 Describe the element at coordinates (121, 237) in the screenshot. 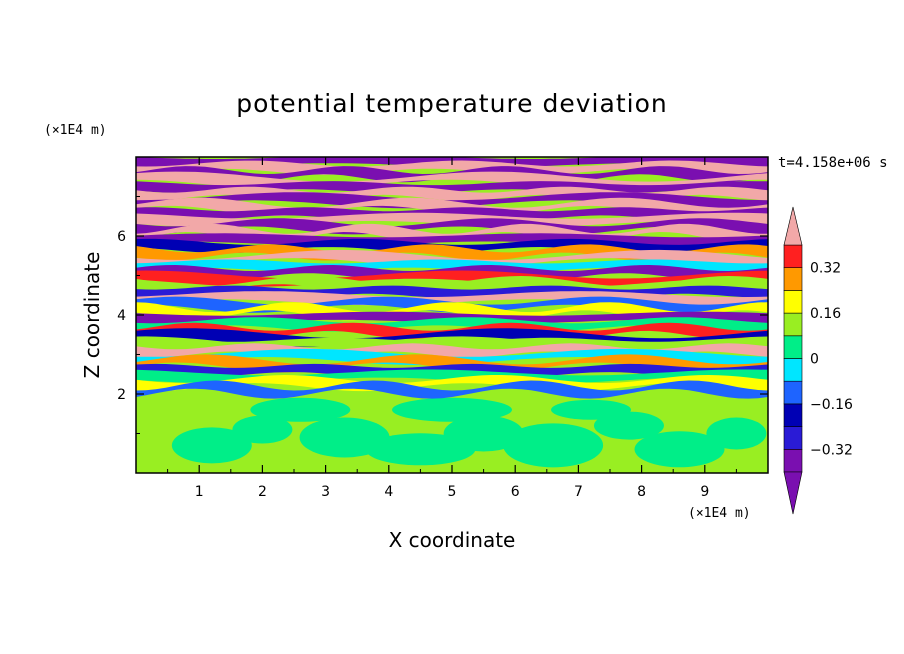

I see `y-tick-label: 6` at that location.